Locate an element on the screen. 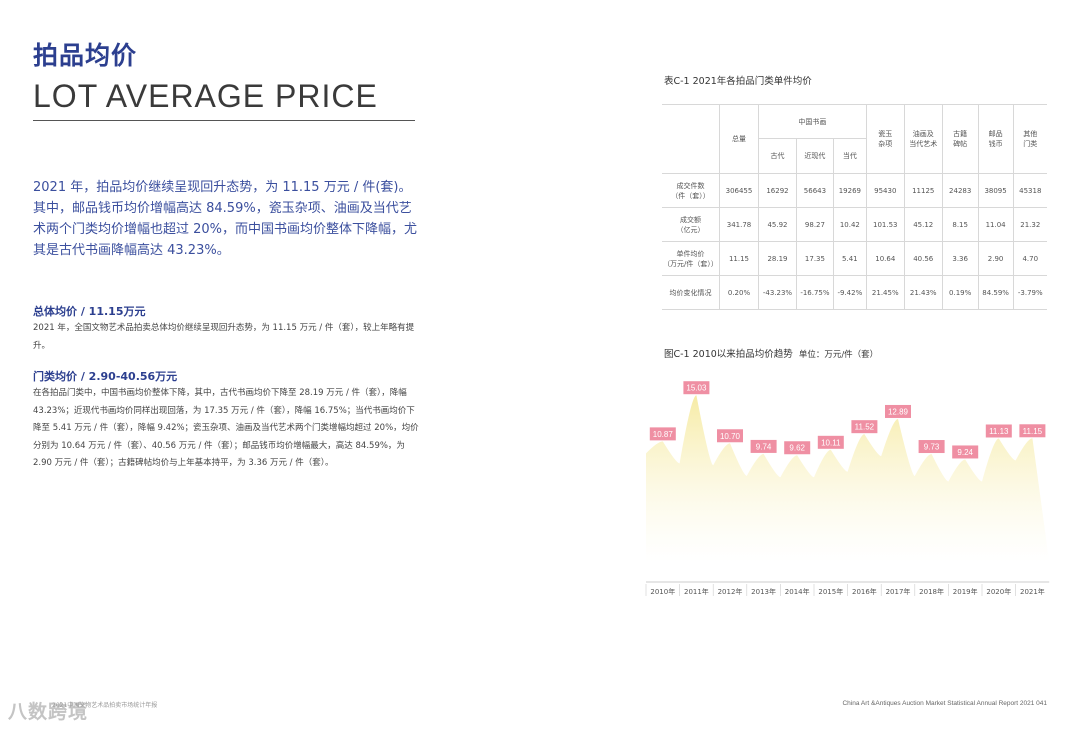 The width and height of the screenshot is (1080, 733). header-group: 中国书画 is located at coordinates (812, 121).